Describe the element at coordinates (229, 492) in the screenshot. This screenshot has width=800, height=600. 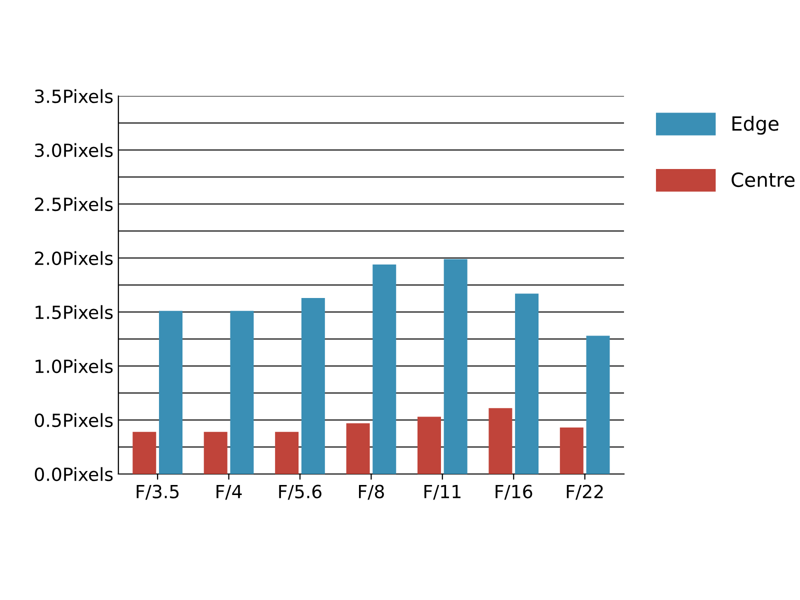
I see `x-tick-label: F/4` at that location.